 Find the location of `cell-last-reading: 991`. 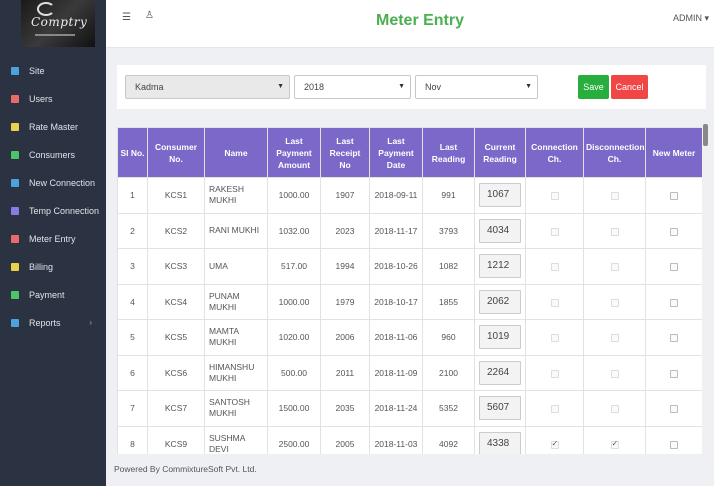

cell-last-reading: 991 is located at coordinates (448, 195).